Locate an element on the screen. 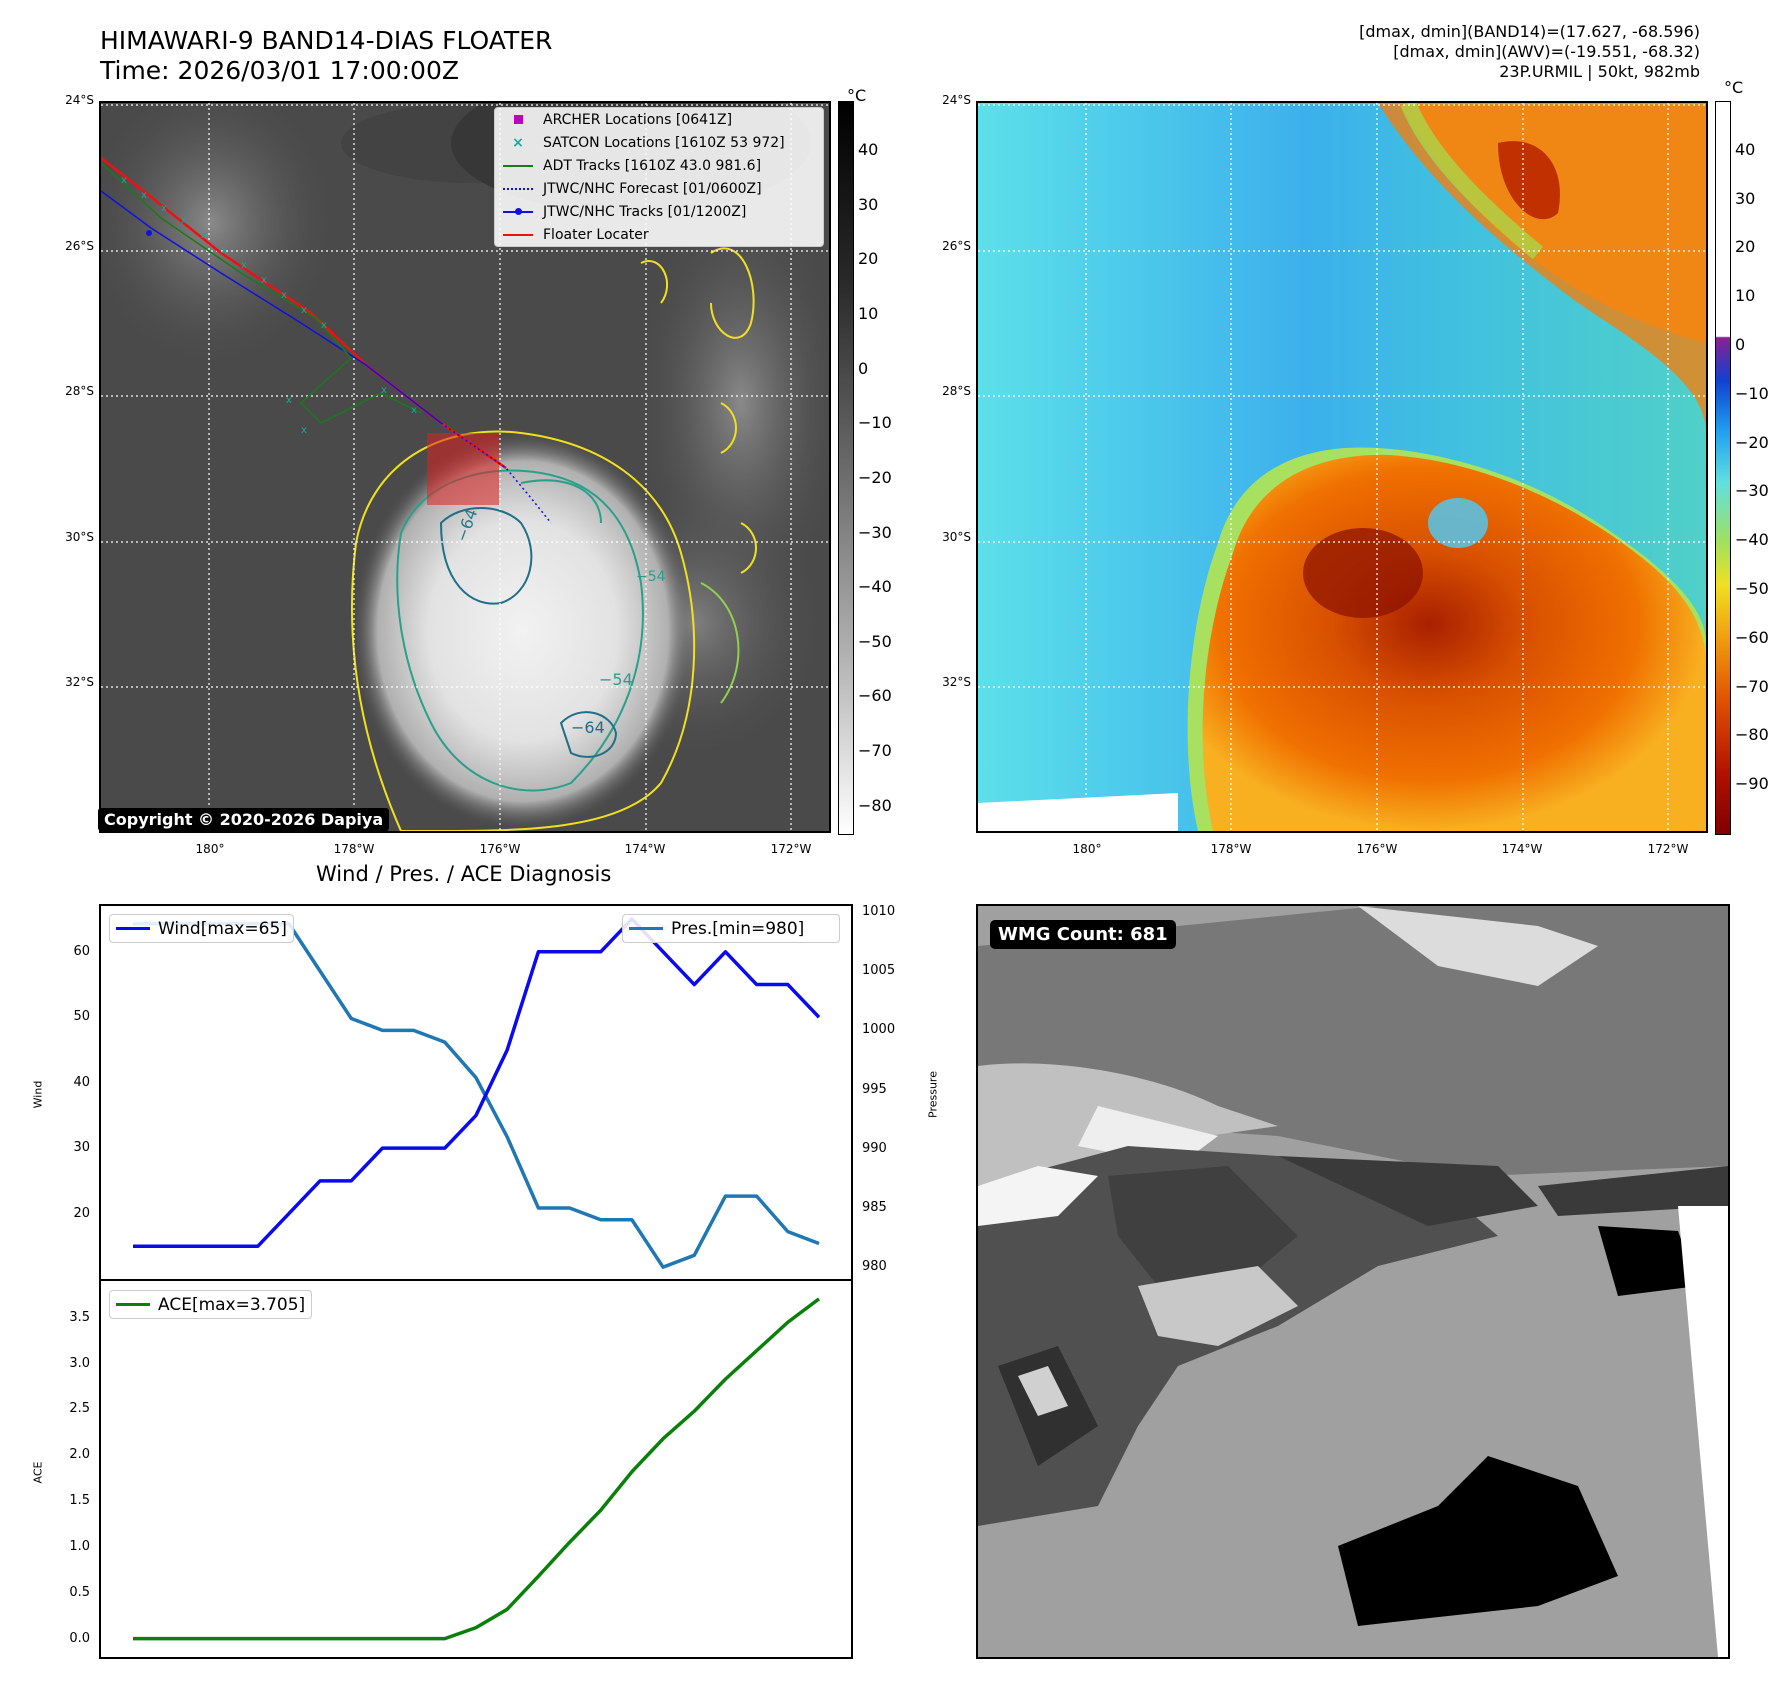  ir-cb-tick-5: −10 is located at coordinates (875, 423).